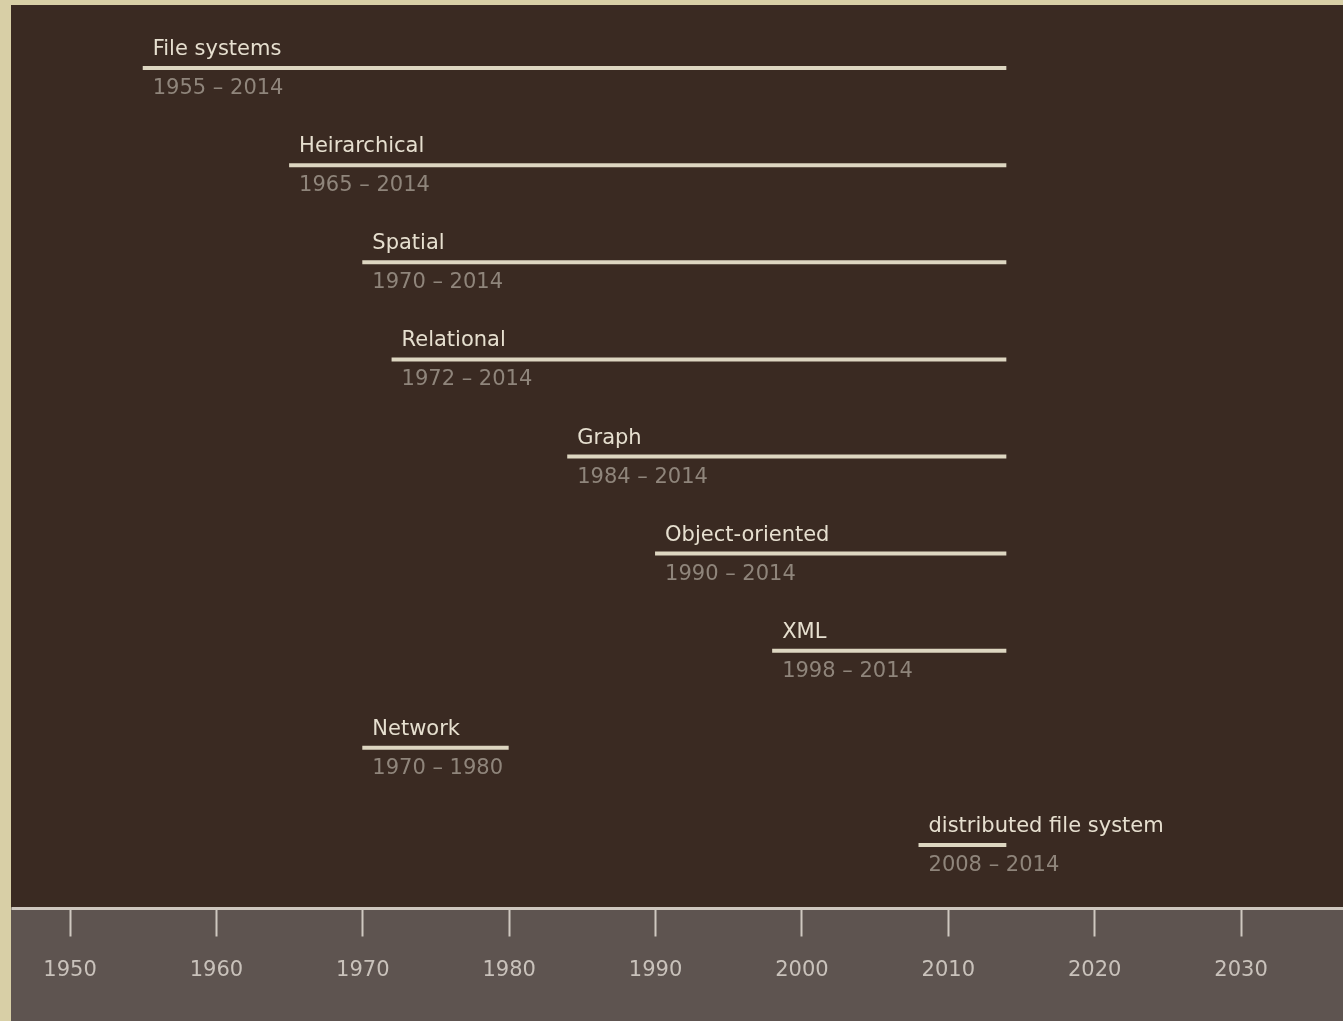 Image resolution: width=1343 pixels, height=1021 pixels. Describe the element at coordinates (655, 968) in the screenshot. I see `x-tick-label: 1990` at that location.